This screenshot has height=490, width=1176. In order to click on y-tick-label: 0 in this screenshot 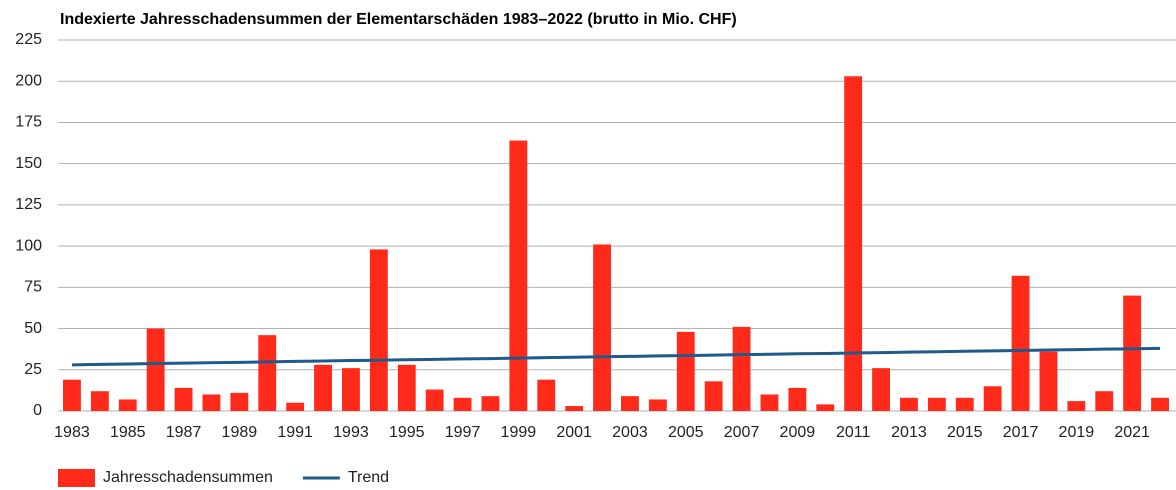, I will do `click(37, 410)`.